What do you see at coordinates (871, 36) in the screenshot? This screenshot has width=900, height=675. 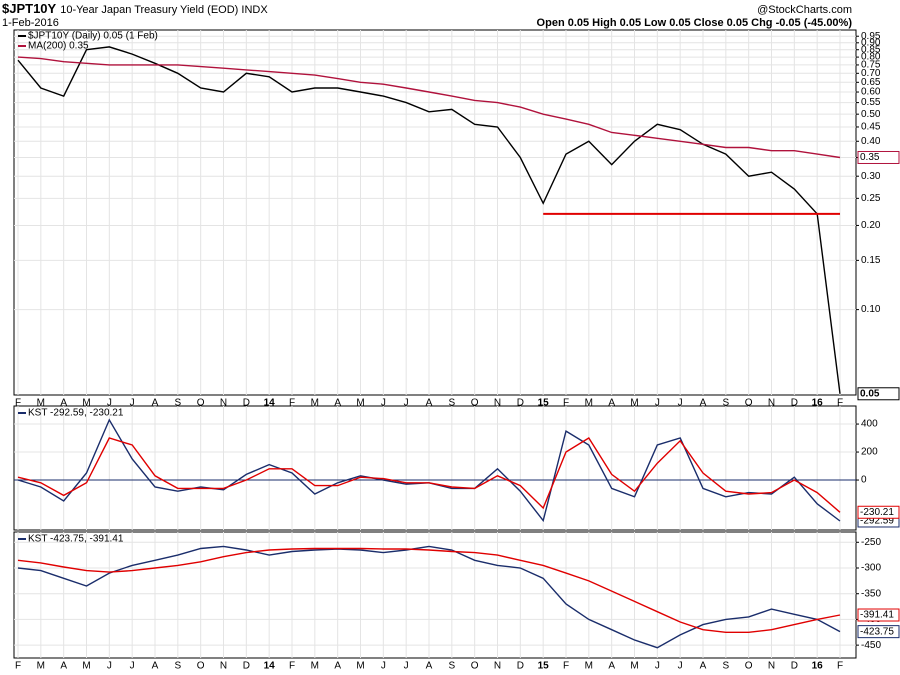 I see `y-tick-label: 0.95` at bounding box center [871, 36].